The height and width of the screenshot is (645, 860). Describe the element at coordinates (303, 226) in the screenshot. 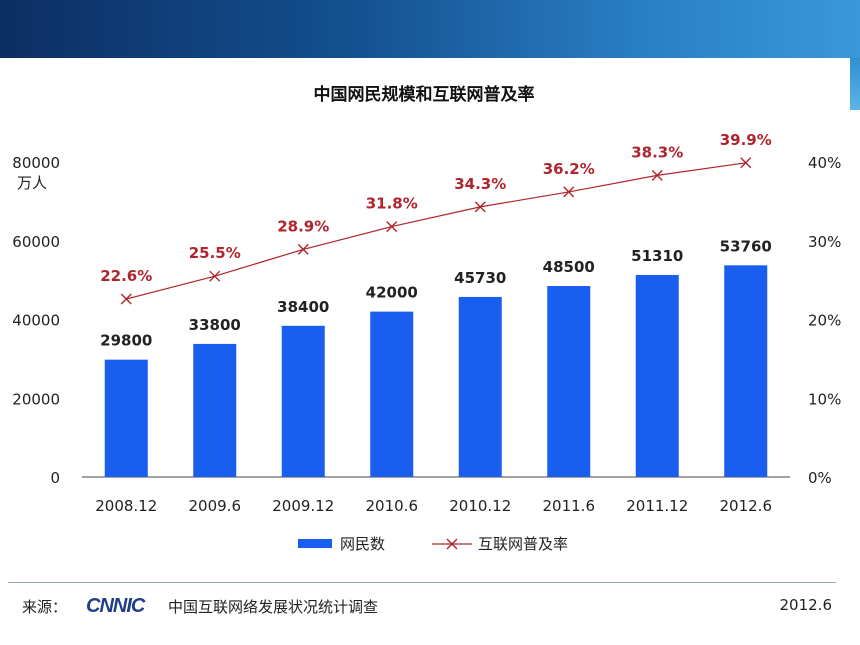

I see `rate-value-label: 28.9%` at that location.